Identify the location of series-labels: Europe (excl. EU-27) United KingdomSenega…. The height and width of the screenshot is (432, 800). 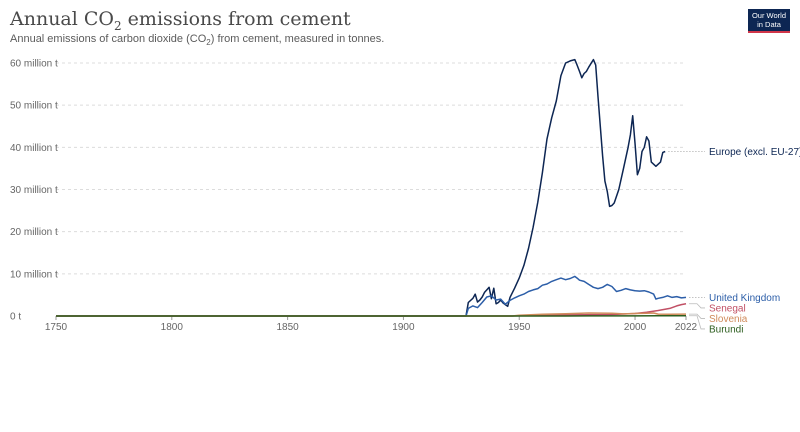
(734, 241).